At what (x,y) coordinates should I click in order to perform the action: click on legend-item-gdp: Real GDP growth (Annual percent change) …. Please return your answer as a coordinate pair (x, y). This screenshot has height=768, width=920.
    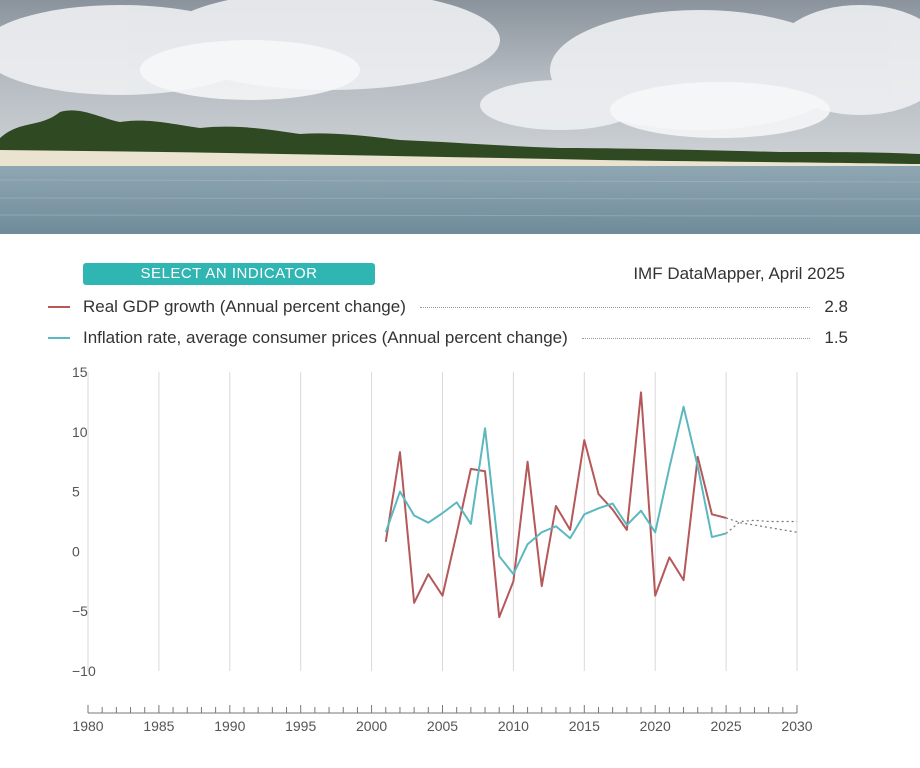
    Looking at the image, I should click on (448, 307).